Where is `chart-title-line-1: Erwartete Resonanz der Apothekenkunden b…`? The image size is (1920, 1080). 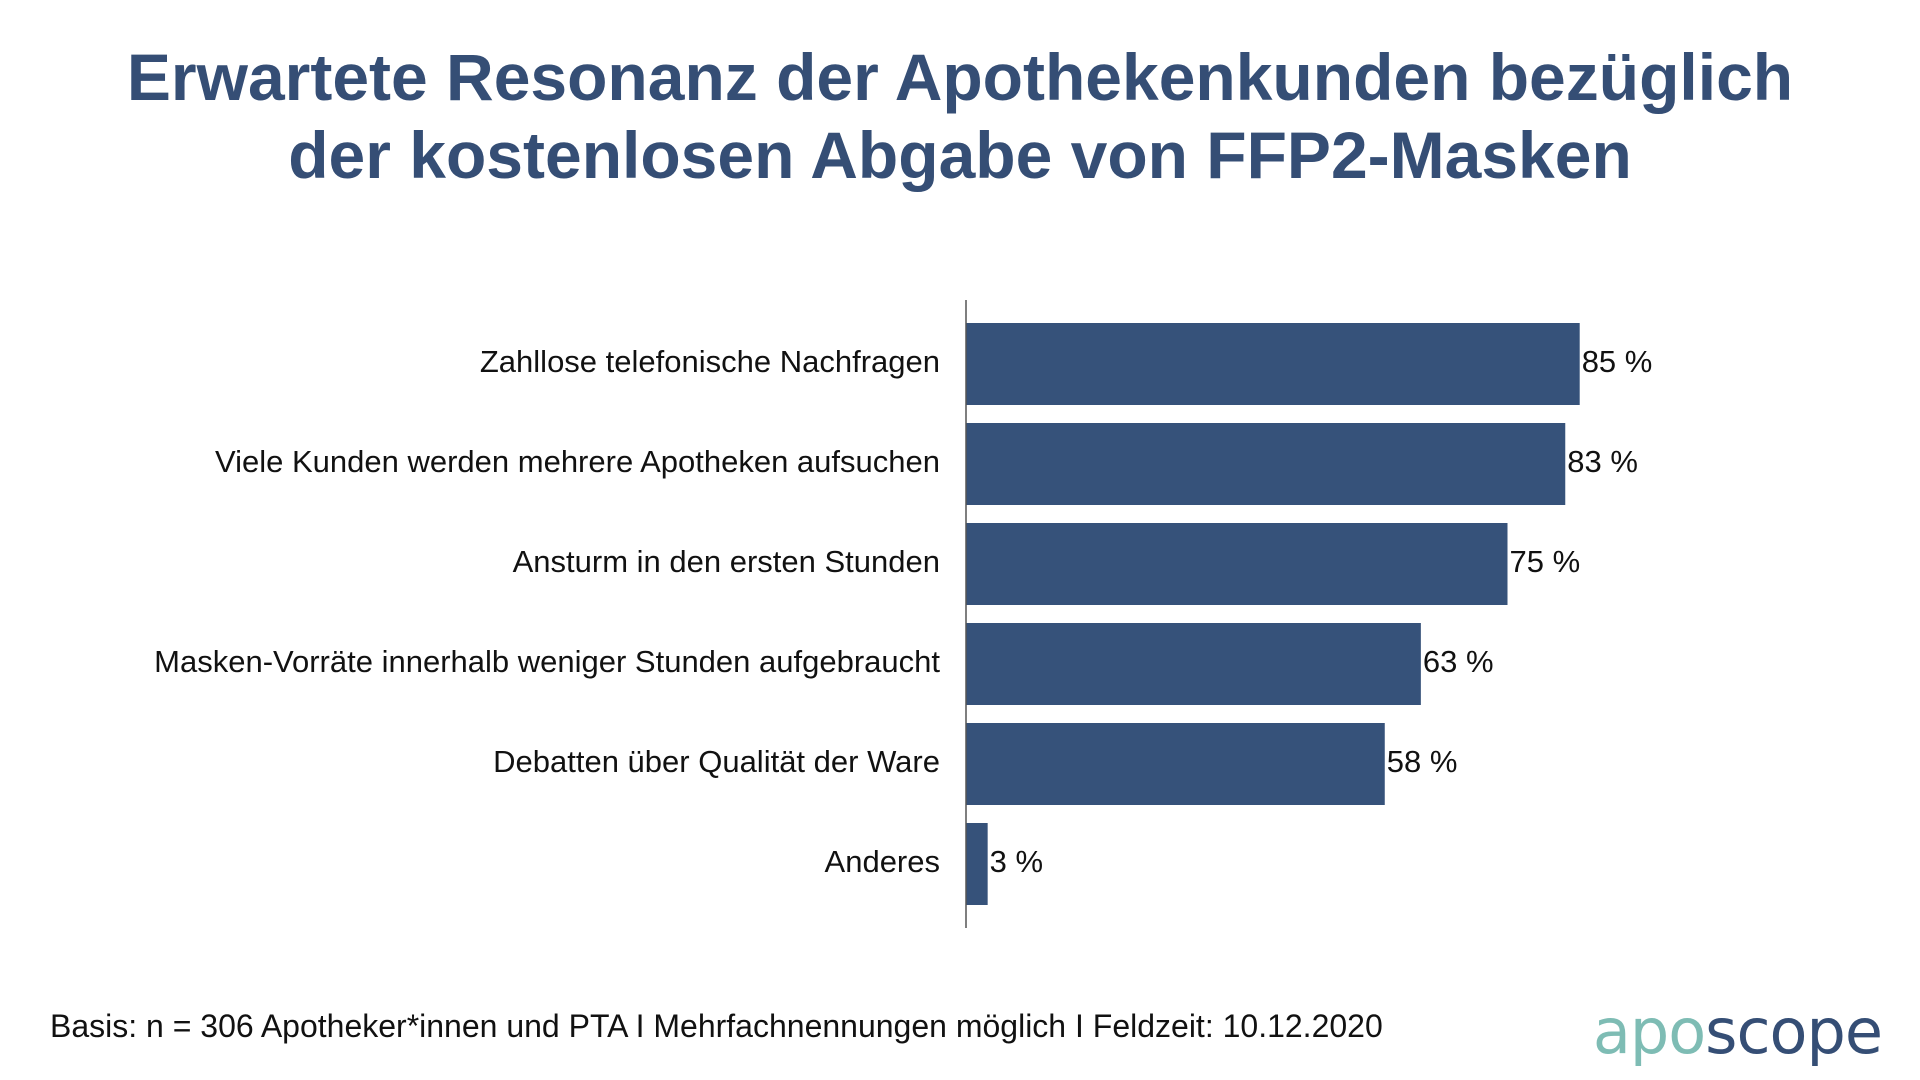 chart-title-line-1: Erwartete Resonanz der Apothekenkunden b… is located at coordinates (960, 77).